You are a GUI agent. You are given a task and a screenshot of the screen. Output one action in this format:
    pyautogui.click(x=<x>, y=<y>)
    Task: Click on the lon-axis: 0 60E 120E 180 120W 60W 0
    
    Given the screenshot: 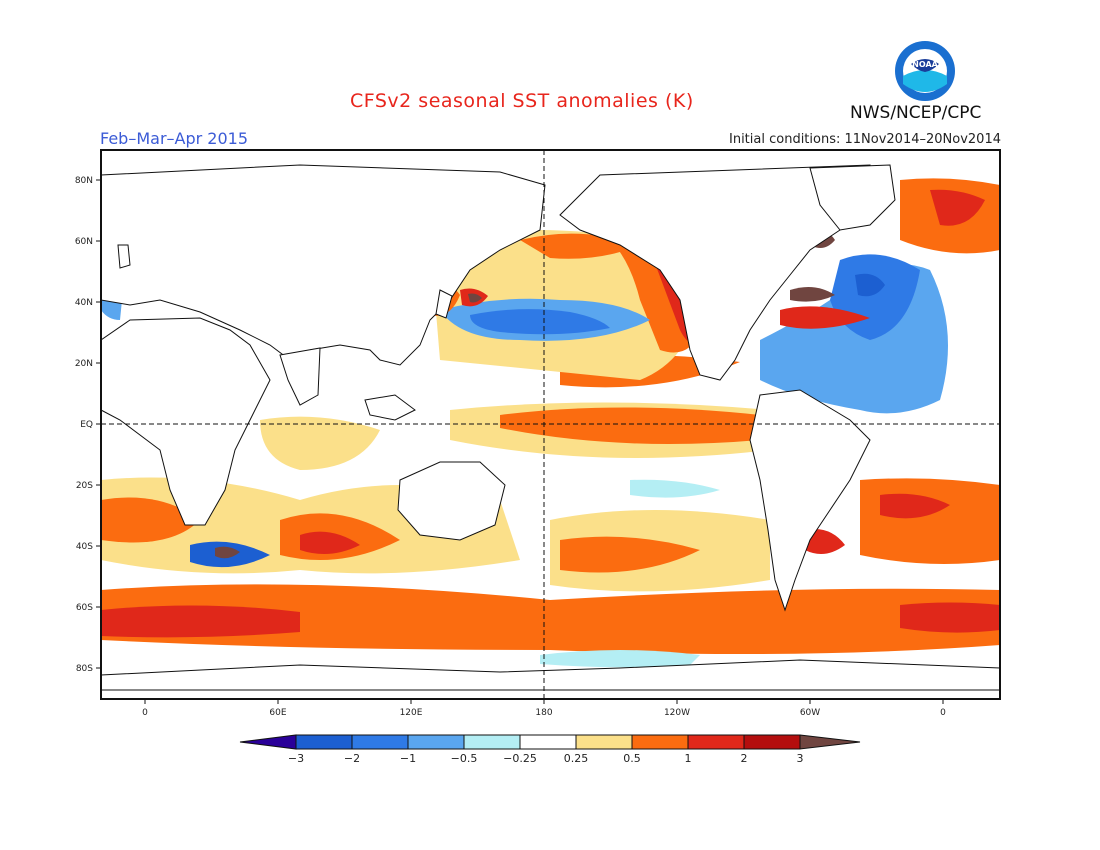 What is the action you would take?
    pyautogui.click(x=544, y=708)
    